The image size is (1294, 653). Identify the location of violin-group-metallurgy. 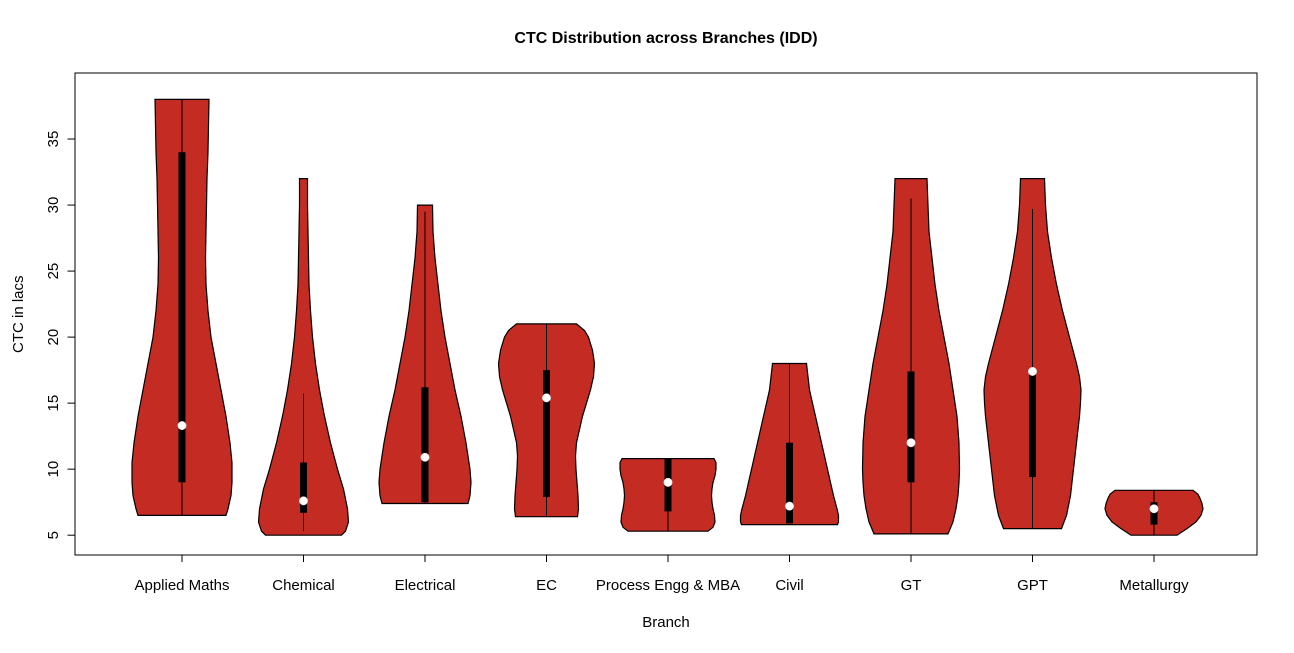
(1154, 512).